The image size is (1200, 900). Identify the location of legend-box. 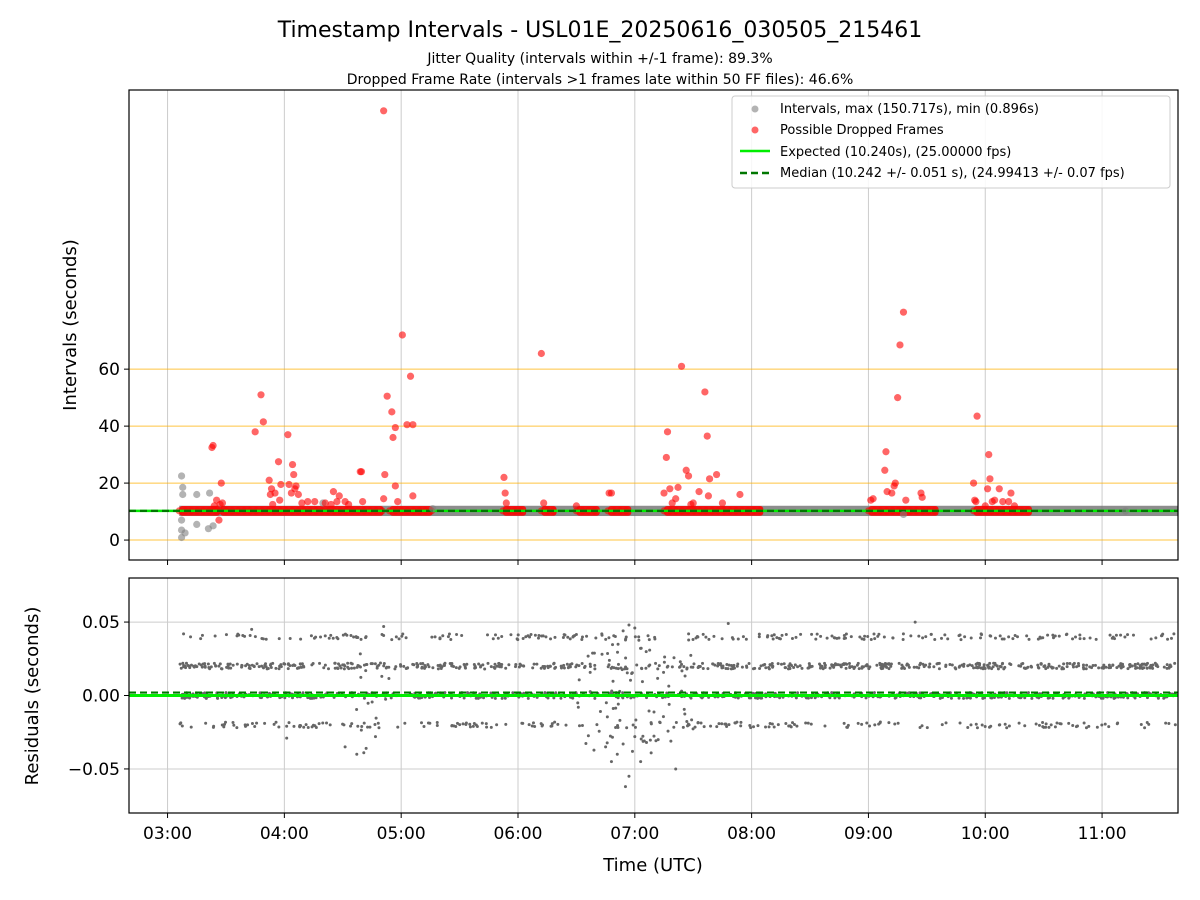
(951, 142).